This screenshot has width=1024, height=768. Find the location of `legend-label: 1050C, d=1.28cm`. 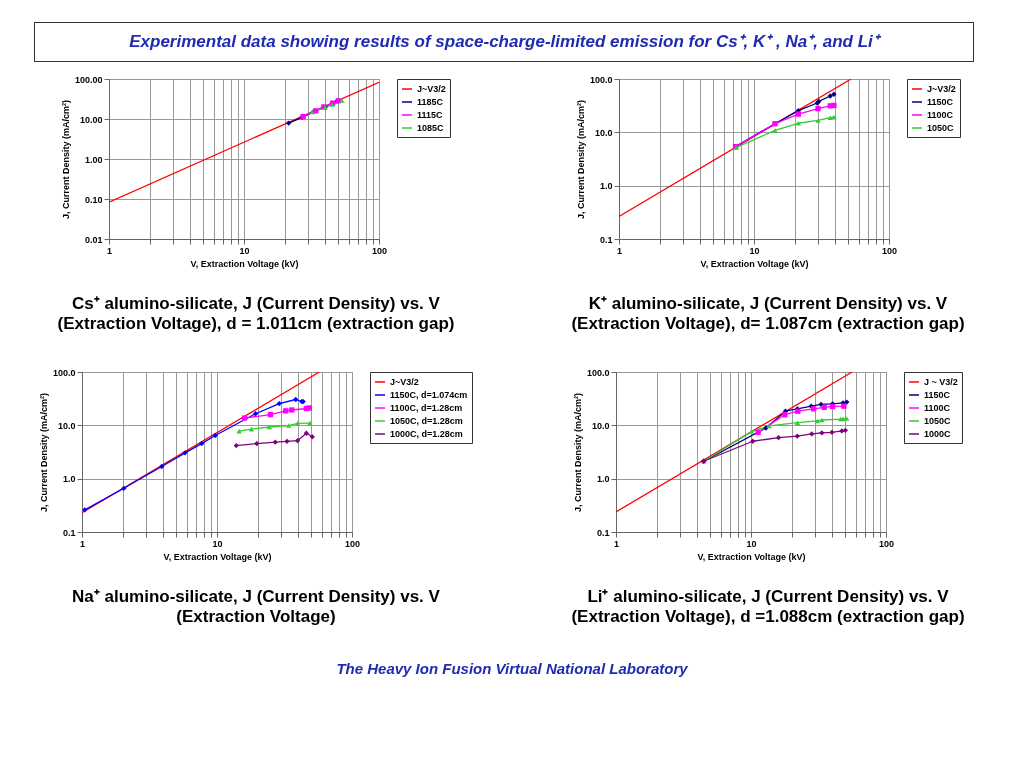

legend-label: 1050C, d=1.28cm is located at coordinates (426, 421).